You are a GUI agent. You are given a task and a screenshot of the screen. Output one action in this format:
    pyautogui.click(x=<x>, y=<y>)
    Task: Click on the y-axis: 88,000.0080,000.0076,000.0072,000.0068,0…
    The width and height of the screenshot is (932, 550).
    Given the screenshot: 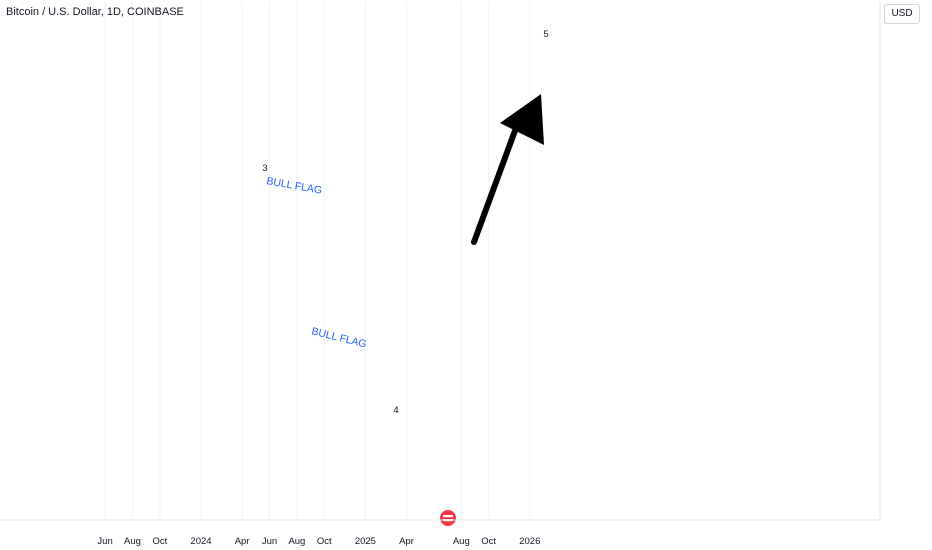 What is the action you would take?
    pyautogui.click(x=880, y=261)
    